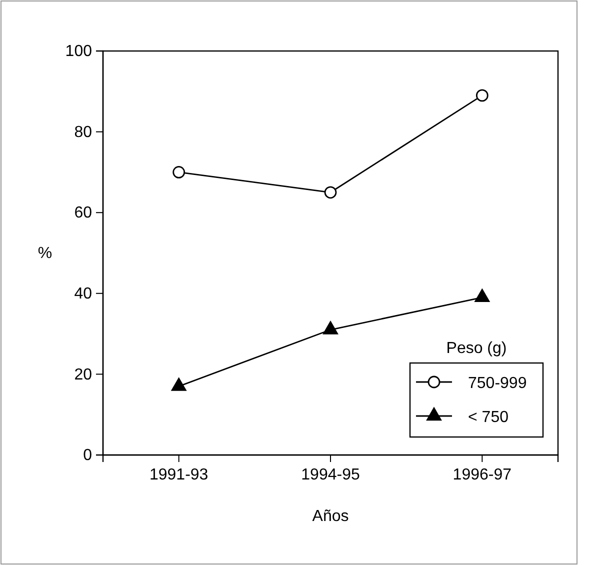  What do you see at coordinates (83, 132) in the screenshot?
I see `y-tick-label: 80` at bounding box center [83, 132].